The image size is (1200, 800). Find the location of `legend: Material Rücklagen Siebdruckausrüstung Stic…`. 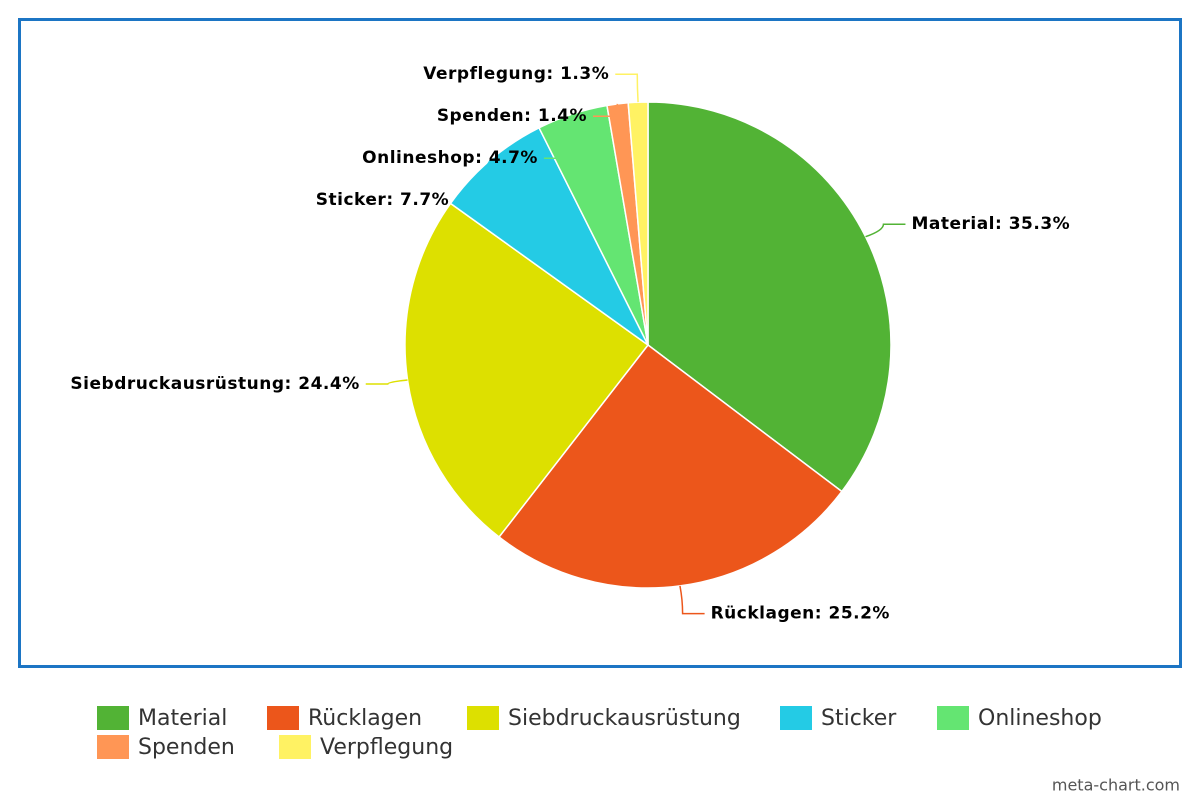

legend: Material Rücklagen Siebdruckausrüstung Stic… is located at coordinates (599, 733).